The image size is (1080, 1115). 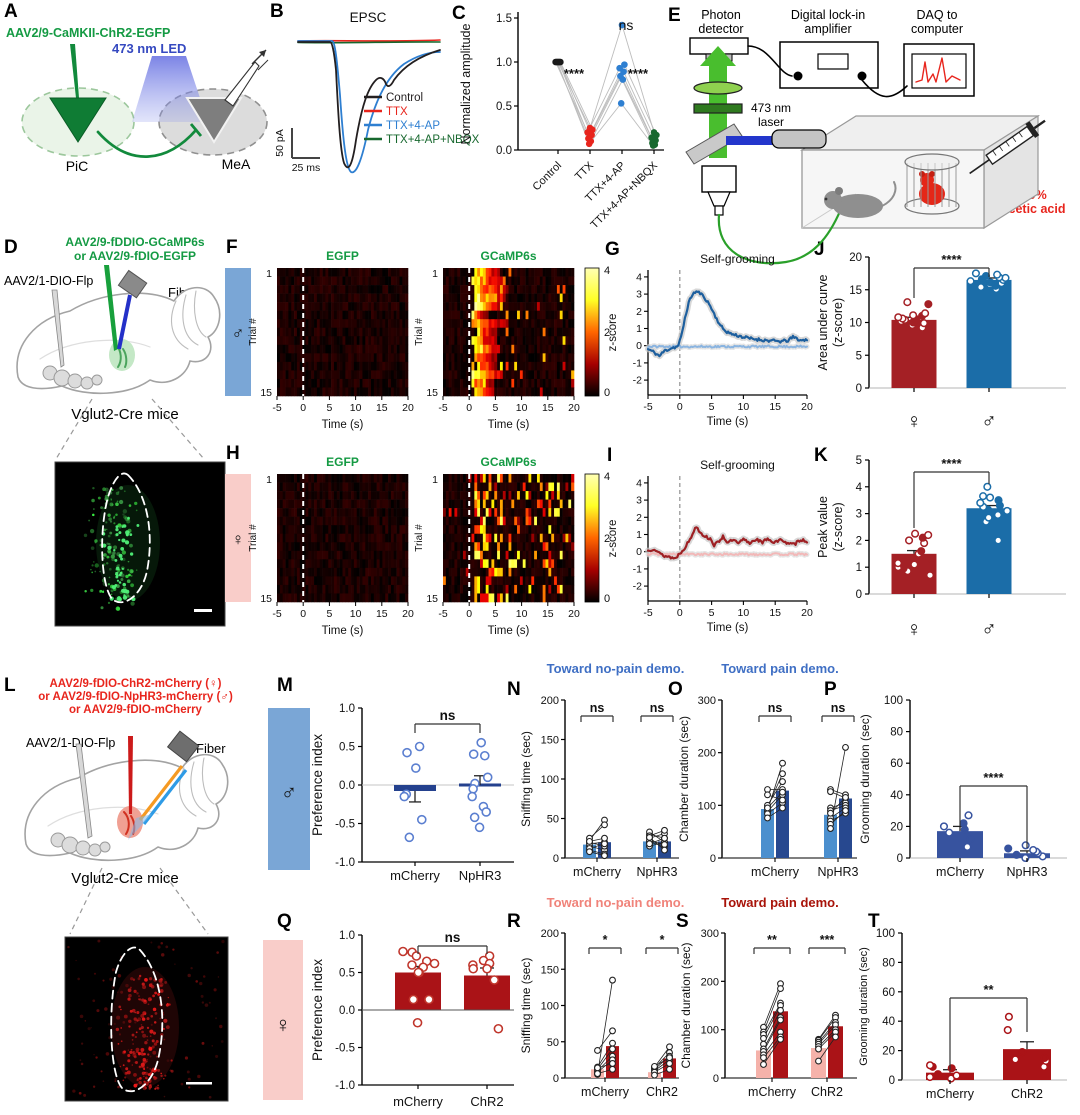 I want to click on panel-d-virus-line2: or AAV2/9-fDIO-EGFP, so click(x=134, y=255).